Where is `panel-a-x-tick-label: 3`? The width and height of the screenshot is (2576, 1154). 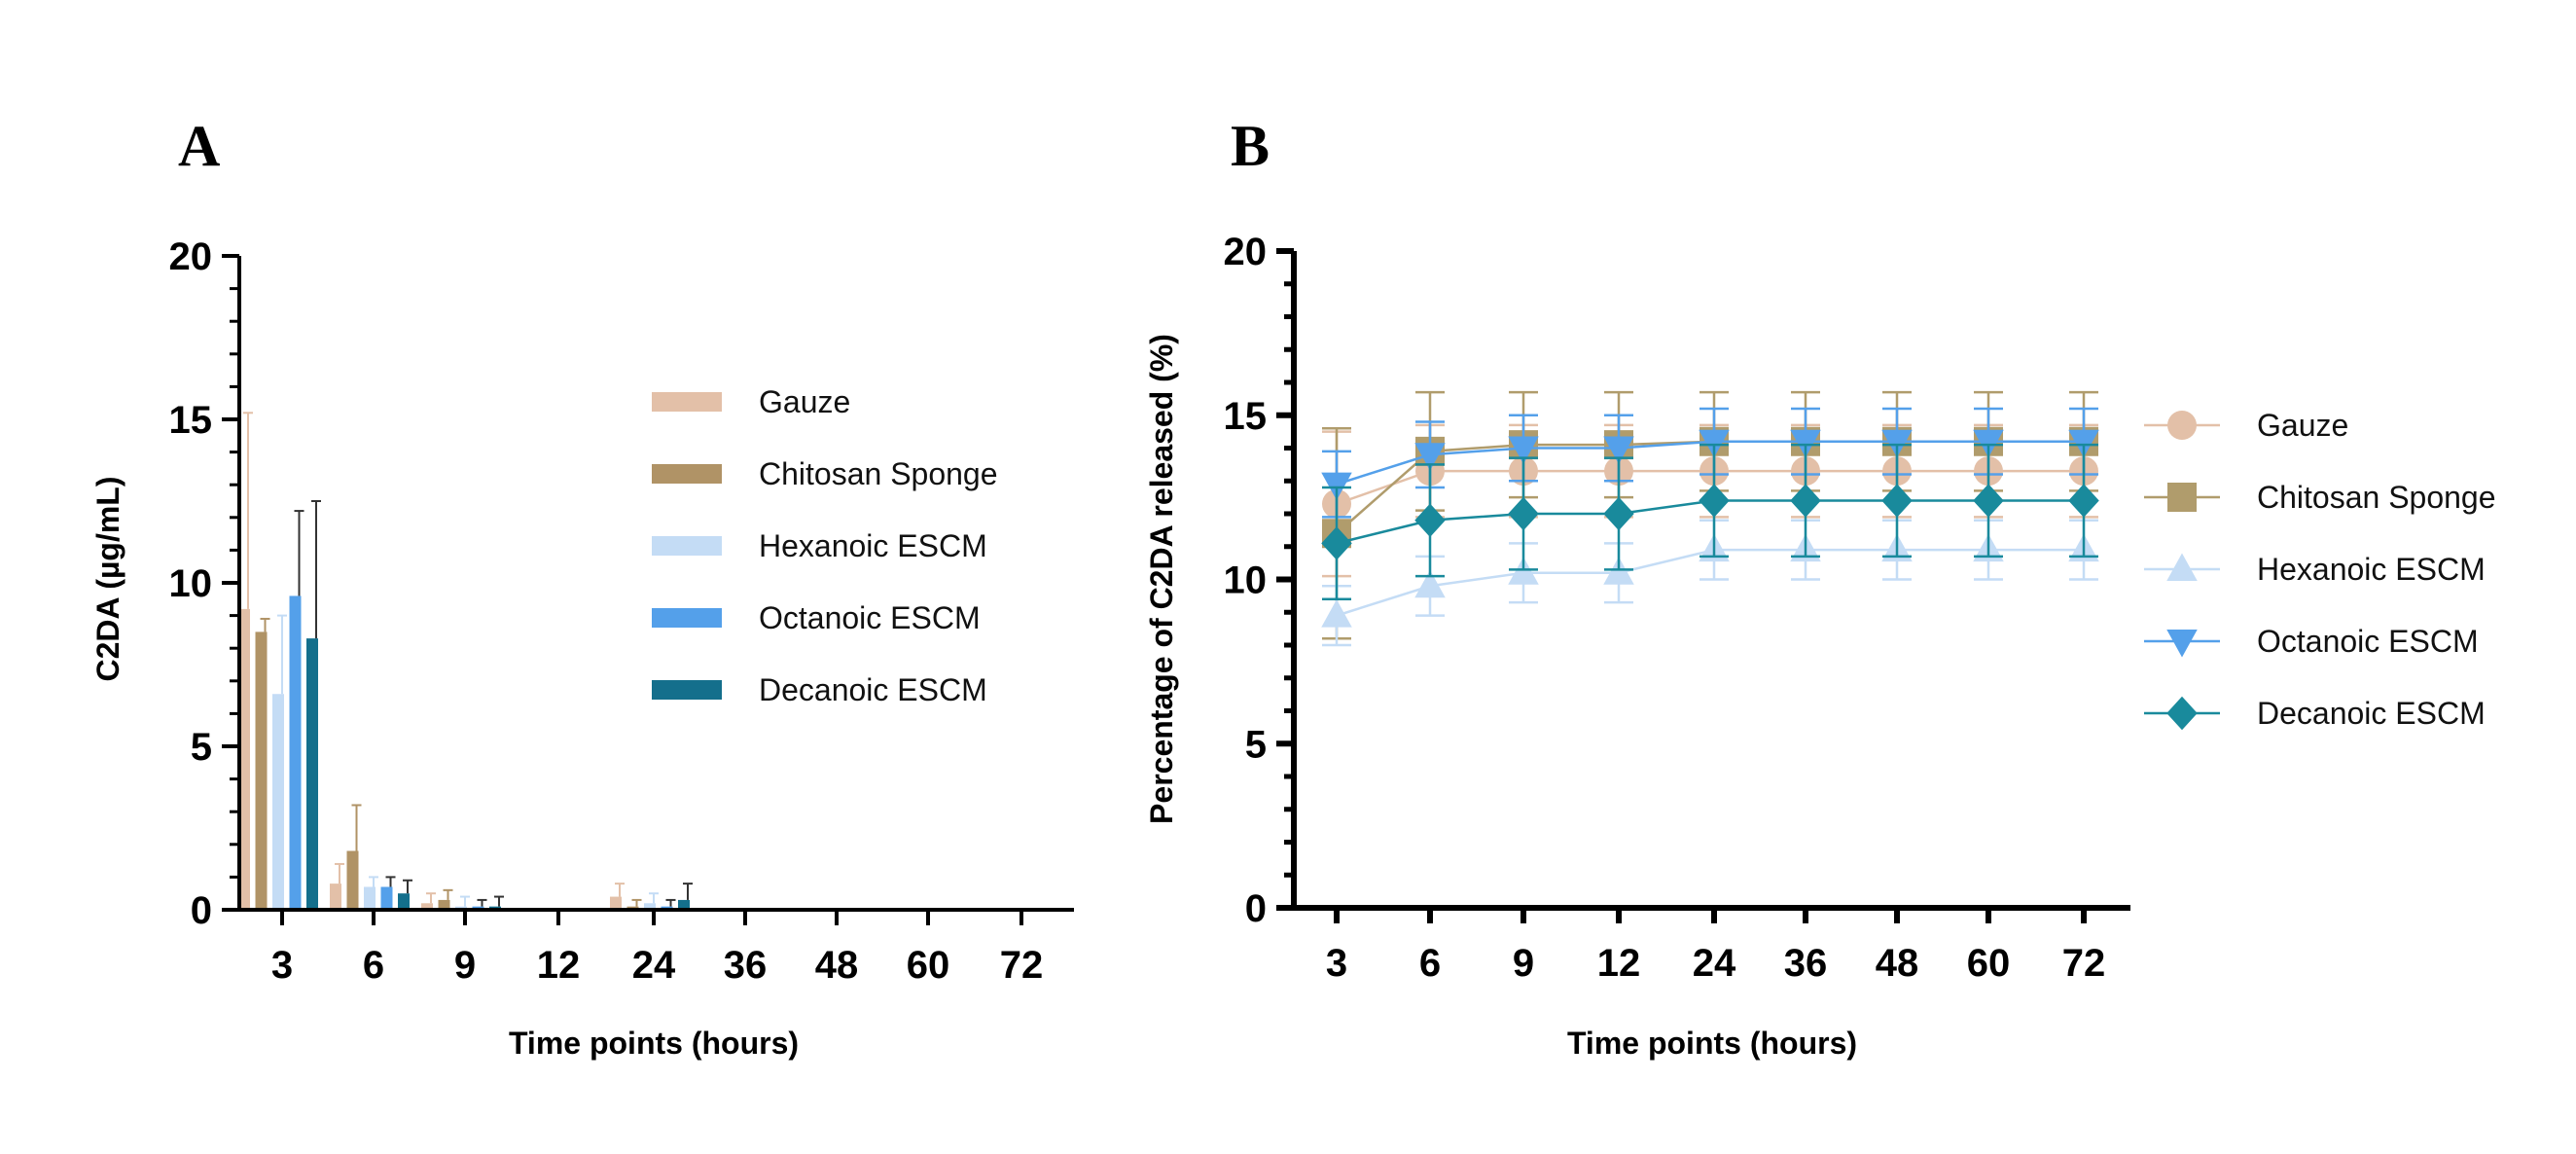
panel-a-x-tick-label: 3 is located at coordinates (282, 965).